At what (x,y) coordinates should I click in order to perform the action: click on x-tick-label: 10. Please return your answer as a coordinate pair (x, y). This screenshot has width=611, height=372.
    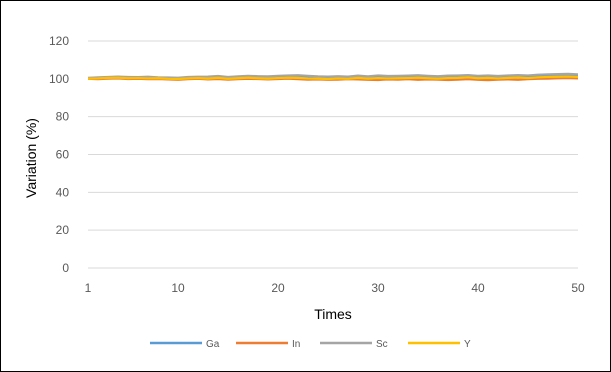
    Looking at the image, I should click on (178, 288).